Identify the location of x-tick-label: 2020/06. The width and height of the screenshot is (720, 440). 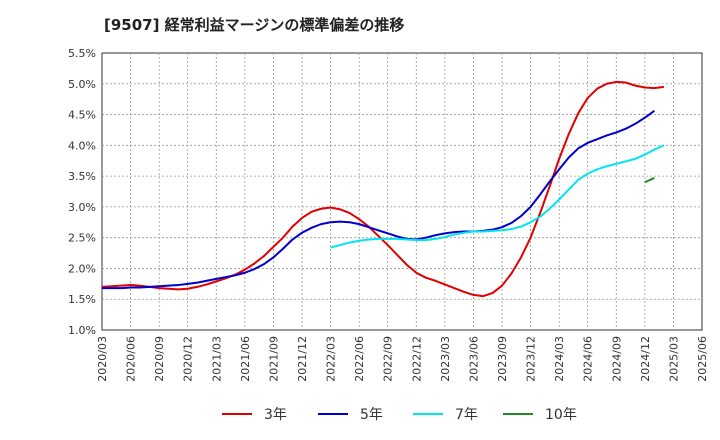
(131, 359).